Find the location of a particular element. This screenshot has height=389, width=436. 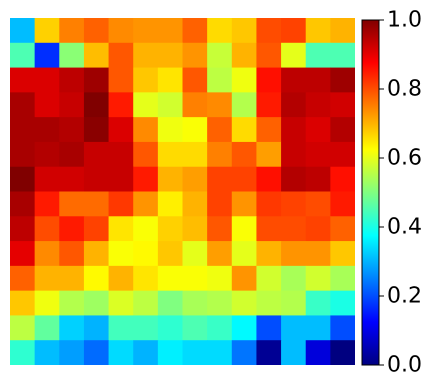

color-bar-label: 0.0 is located at coordinates (404, 365).